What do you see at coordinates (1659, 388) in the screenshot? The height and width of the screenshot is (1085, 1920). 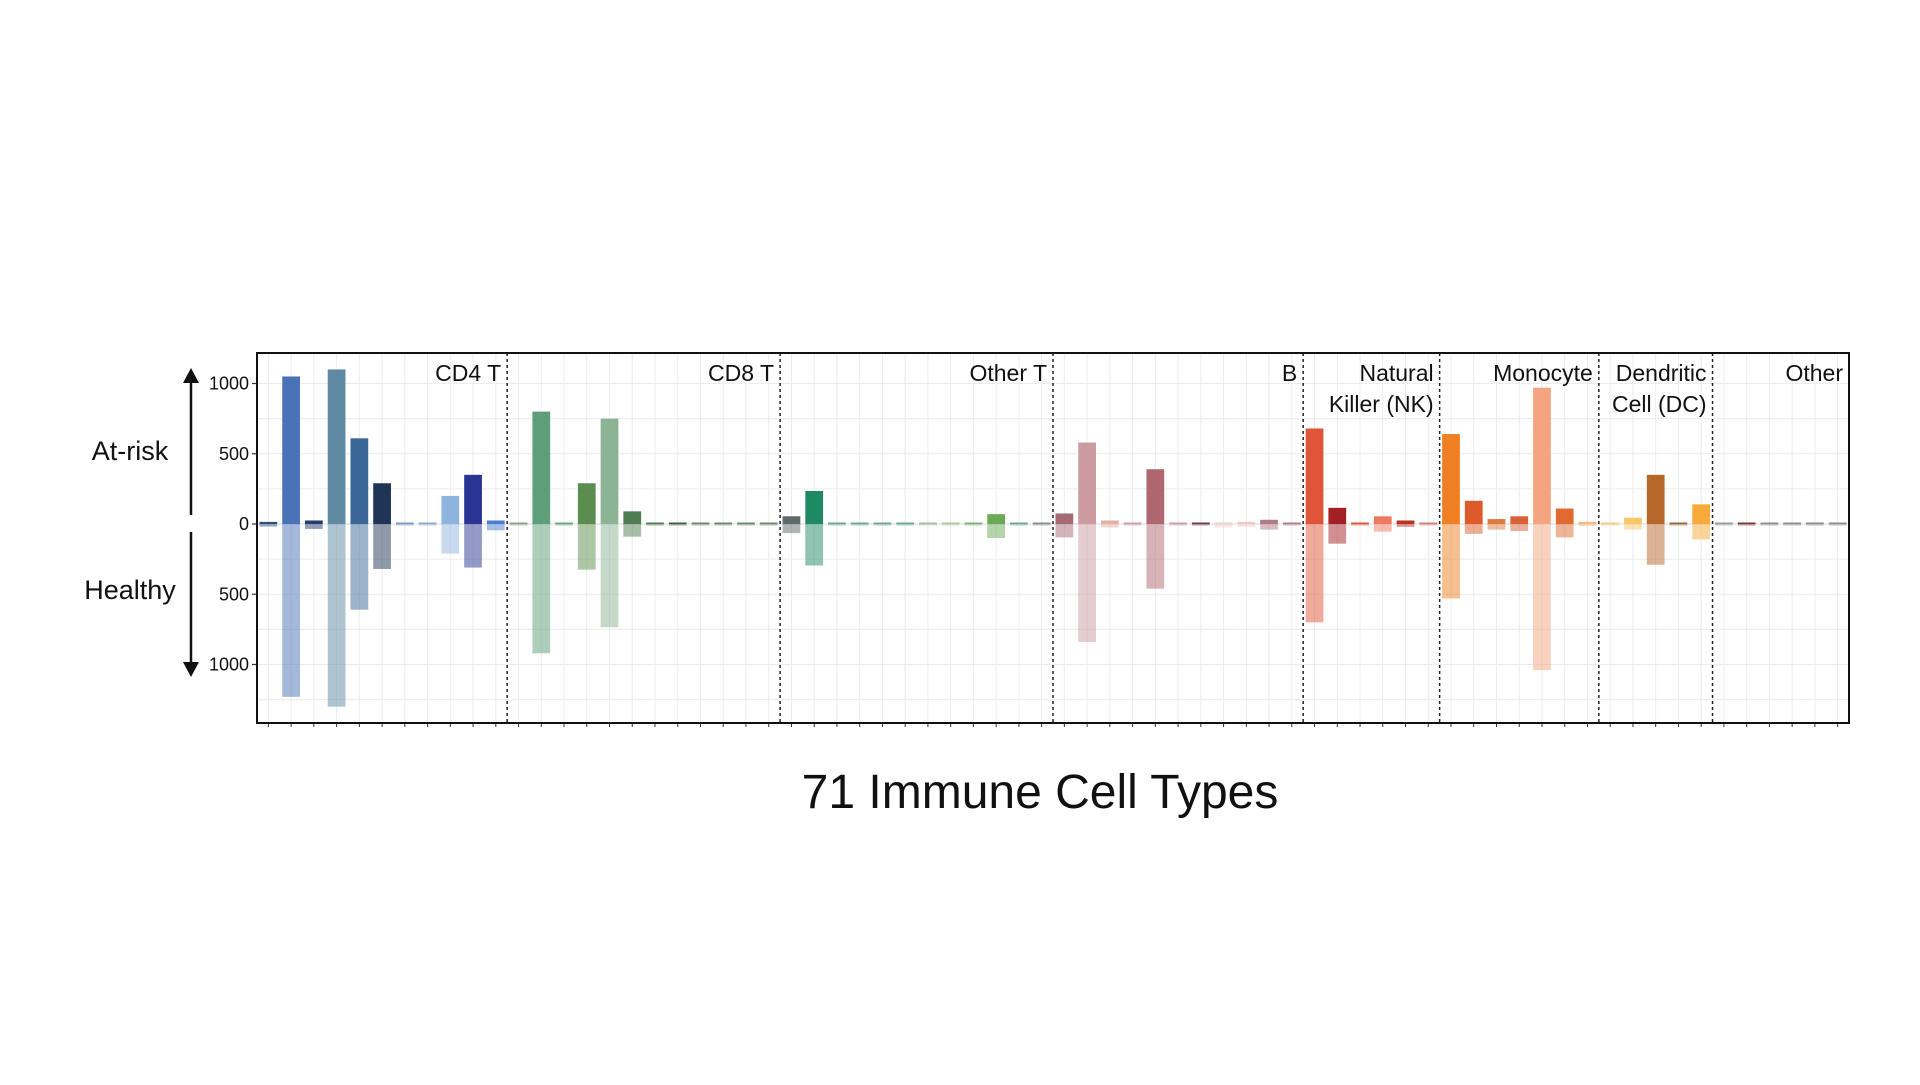 I see `group-label: Dendritic Cell (DC)` at bounding box center [1659, 388].